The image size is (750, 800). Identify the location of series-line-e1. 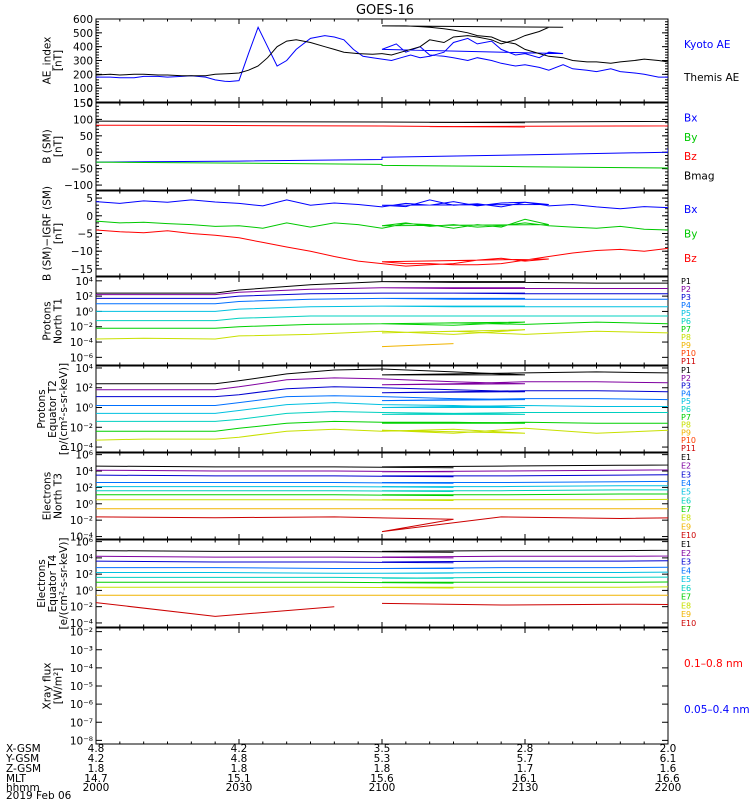
(382, 550).